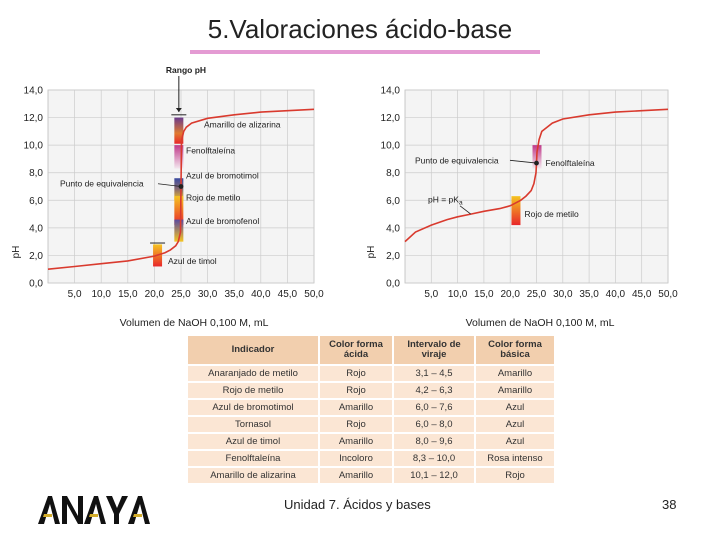 This screenshot has height=540, width=720. I want to click on table-cell: Incoloro, so click(356, 458).